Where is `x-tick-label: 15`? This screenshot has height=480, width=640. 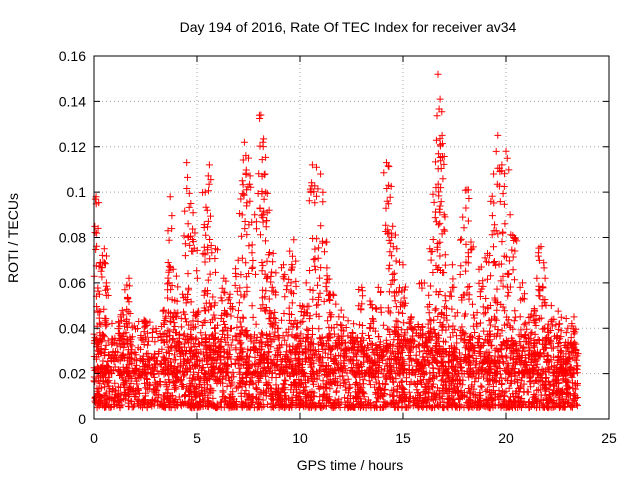
x-tick-label: 15 is located at coordinates (403, 438).